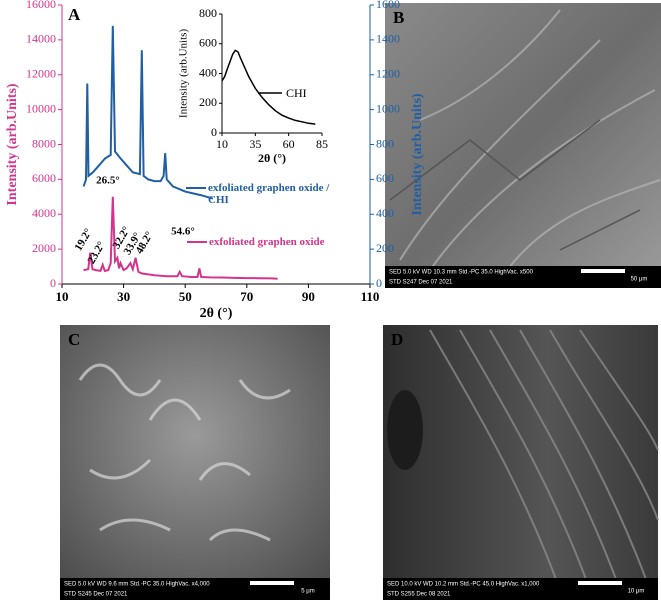  Describe the element at coordinates (417, 154) in the screenshot. I see `y2-axis-label: Intensity (arb.Units)` at that location.